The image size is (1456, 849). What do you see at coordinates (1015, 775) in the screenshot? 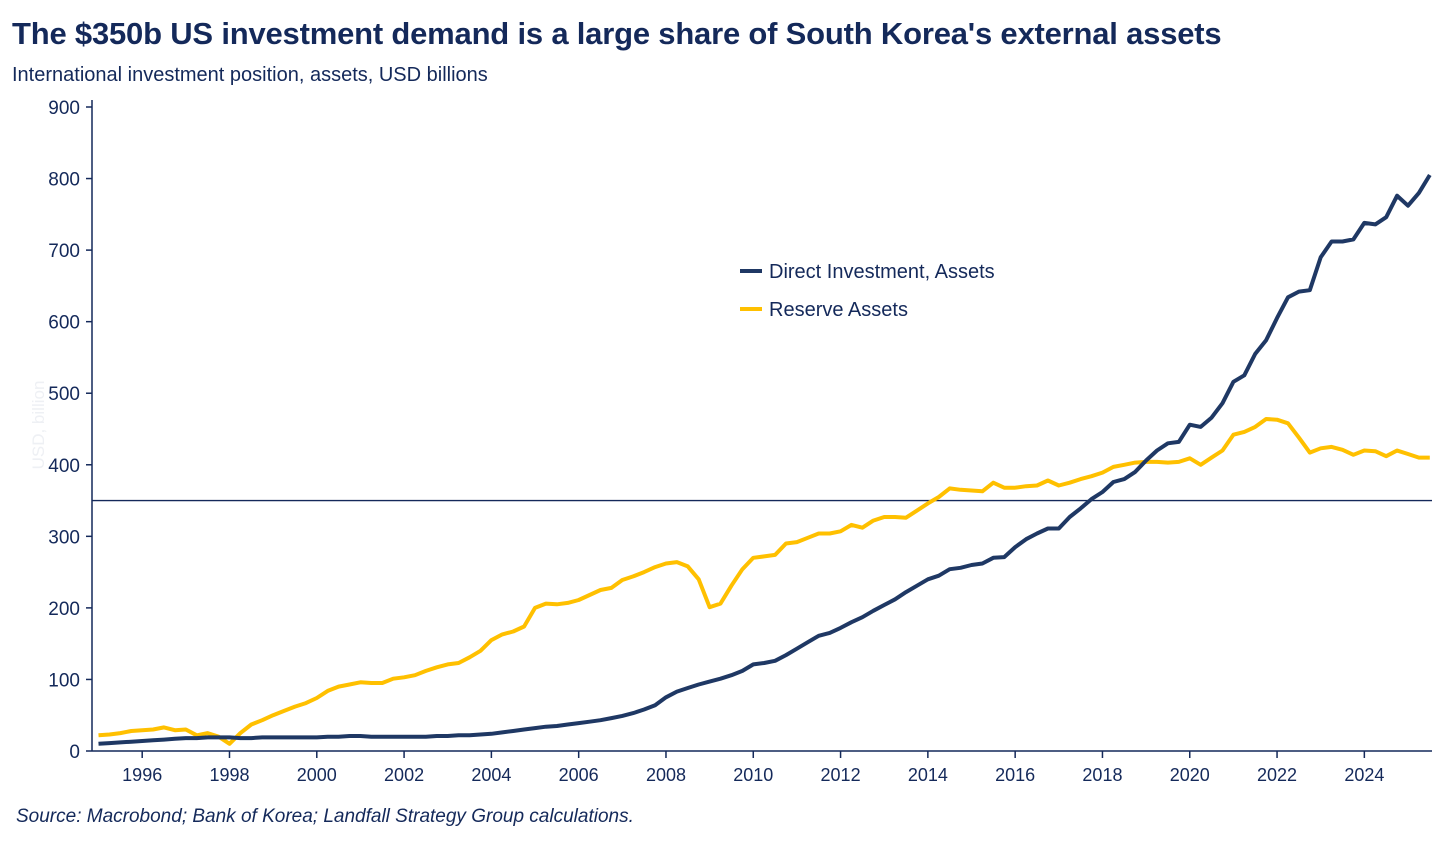
I see `x-tick-label: 2016` at bounding box center [1015, 775].